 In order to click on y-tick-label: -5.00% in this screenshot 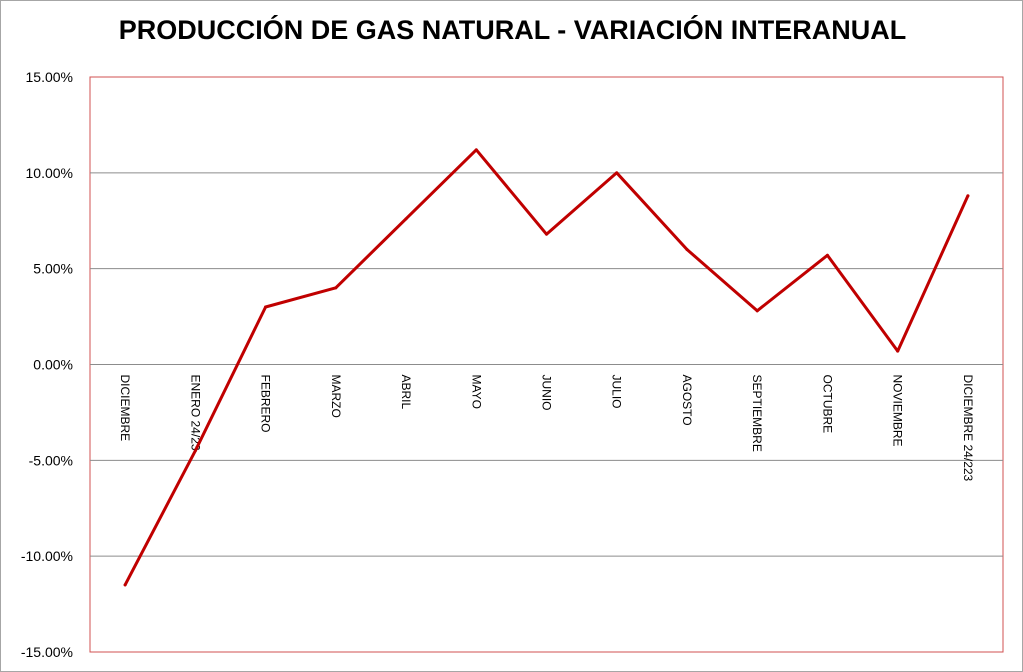, I will do `click(51, 460)`.